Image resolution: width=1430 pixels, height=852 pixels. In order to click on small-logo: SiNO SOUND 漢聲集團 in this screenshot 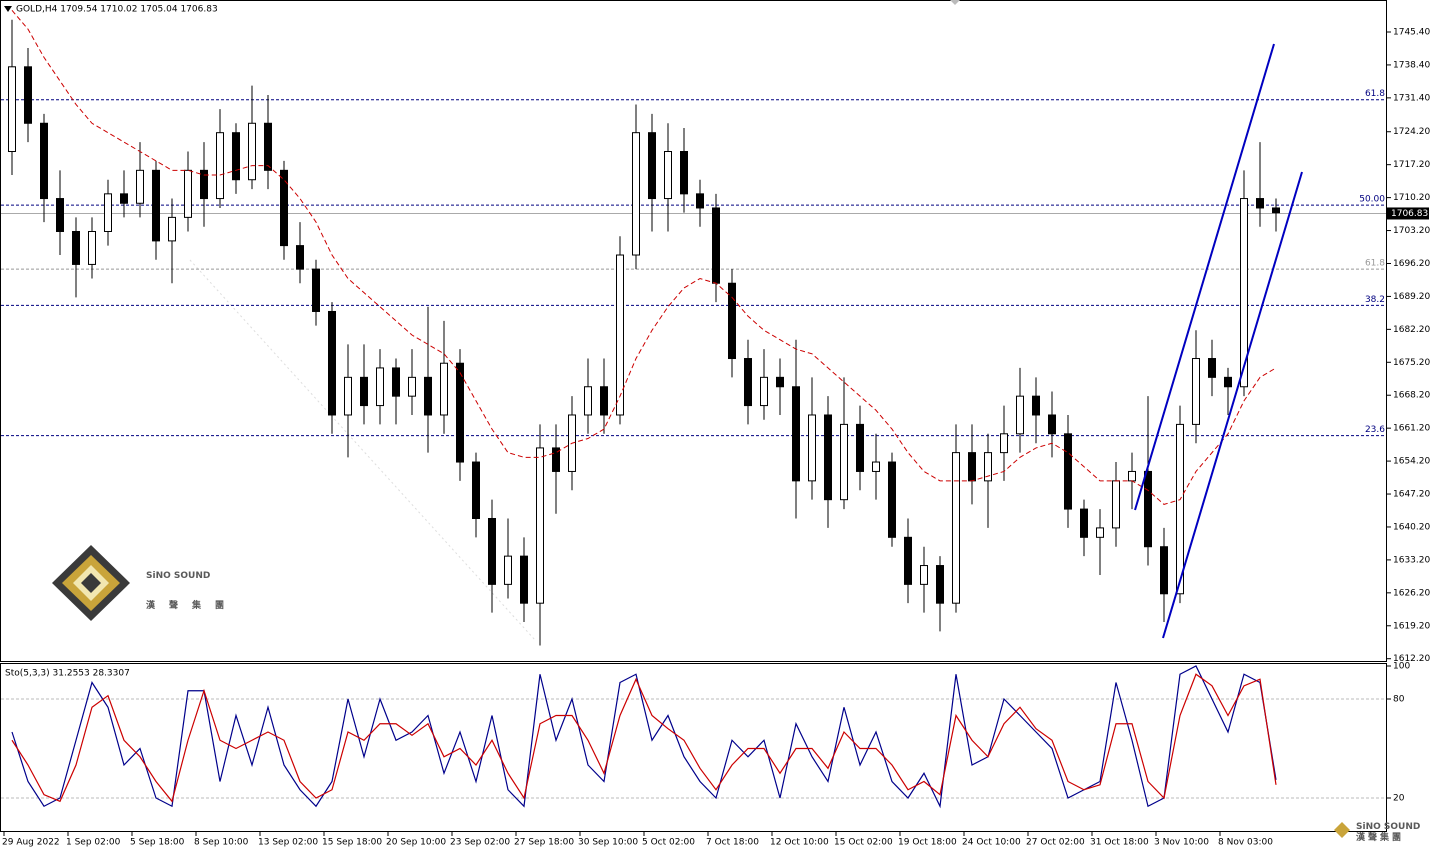, I will do `click(1377, 832)`.